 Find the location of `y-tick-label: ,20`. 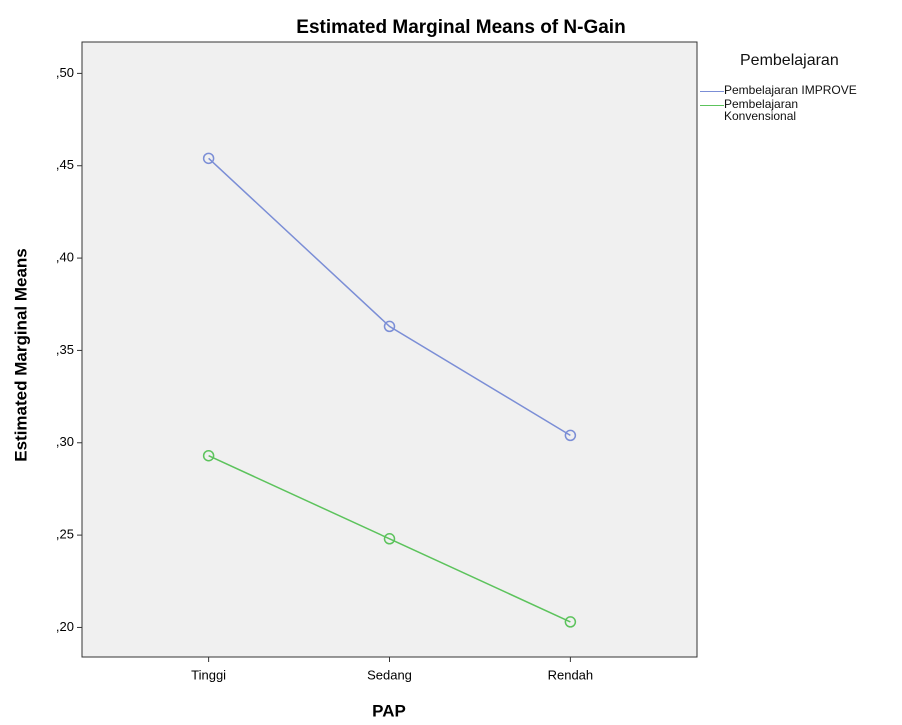

y-tick-label: ,20 is located at coordinates (65, 626).